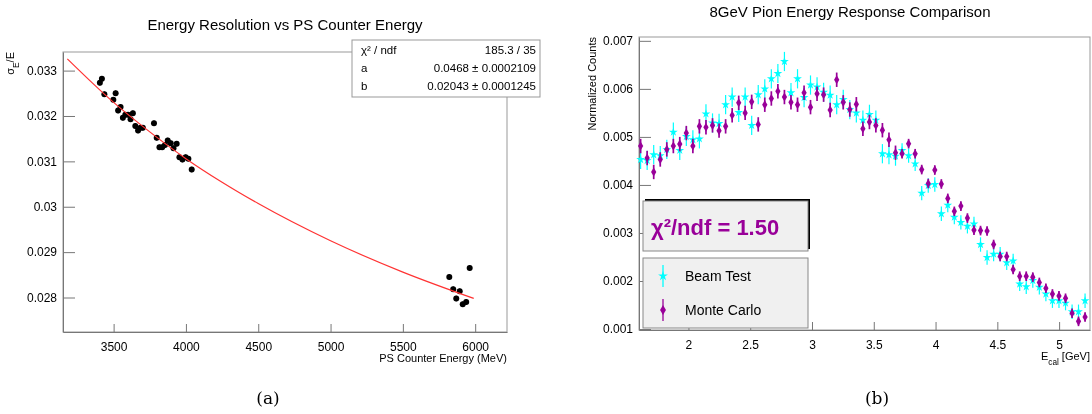 This screenshot has width=1092, height=414. Describe the element at coordinates (592, 83) in the screenshot. I see `y-axis-title: Normalized Counts` at that location.